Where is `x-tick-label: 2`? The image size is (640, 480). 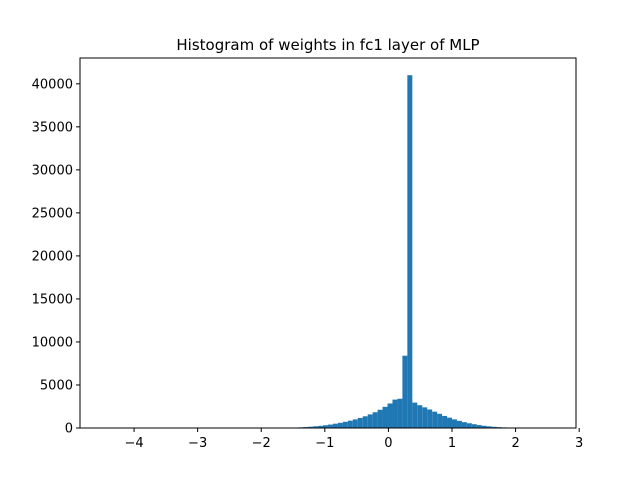
x-tick-label: 2 is located at coordinates (515, 443).